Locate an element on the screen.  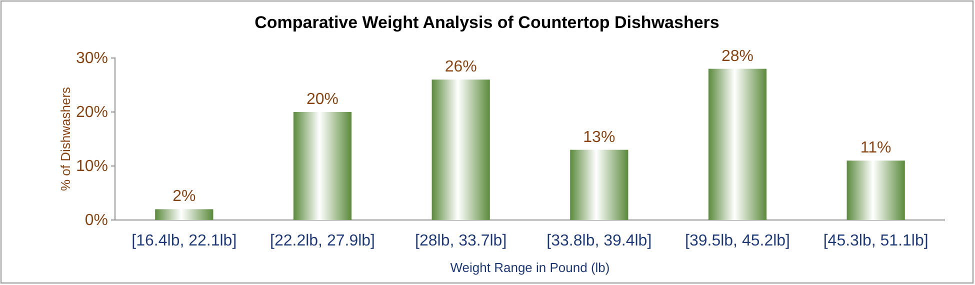
x-axis-title: Weight Range in Pound (lb) is located at coordinates (530, 267).